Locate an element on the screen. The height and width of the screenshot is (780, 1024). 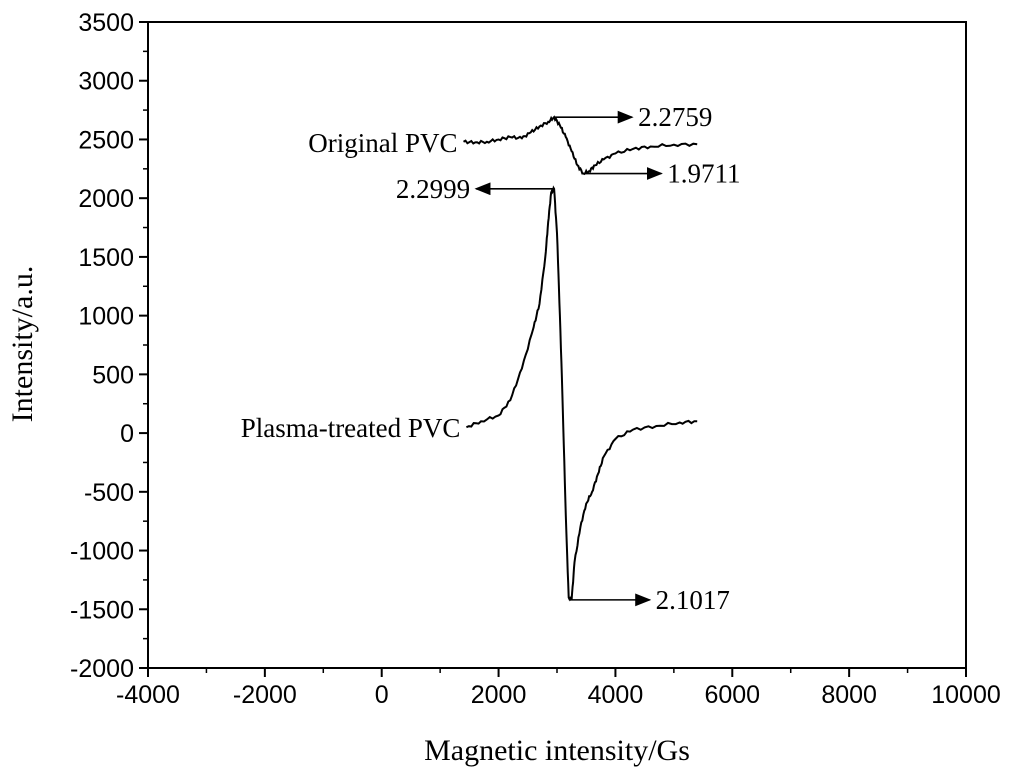
x-tick-label: 0 is located at coordinates (382, 695).